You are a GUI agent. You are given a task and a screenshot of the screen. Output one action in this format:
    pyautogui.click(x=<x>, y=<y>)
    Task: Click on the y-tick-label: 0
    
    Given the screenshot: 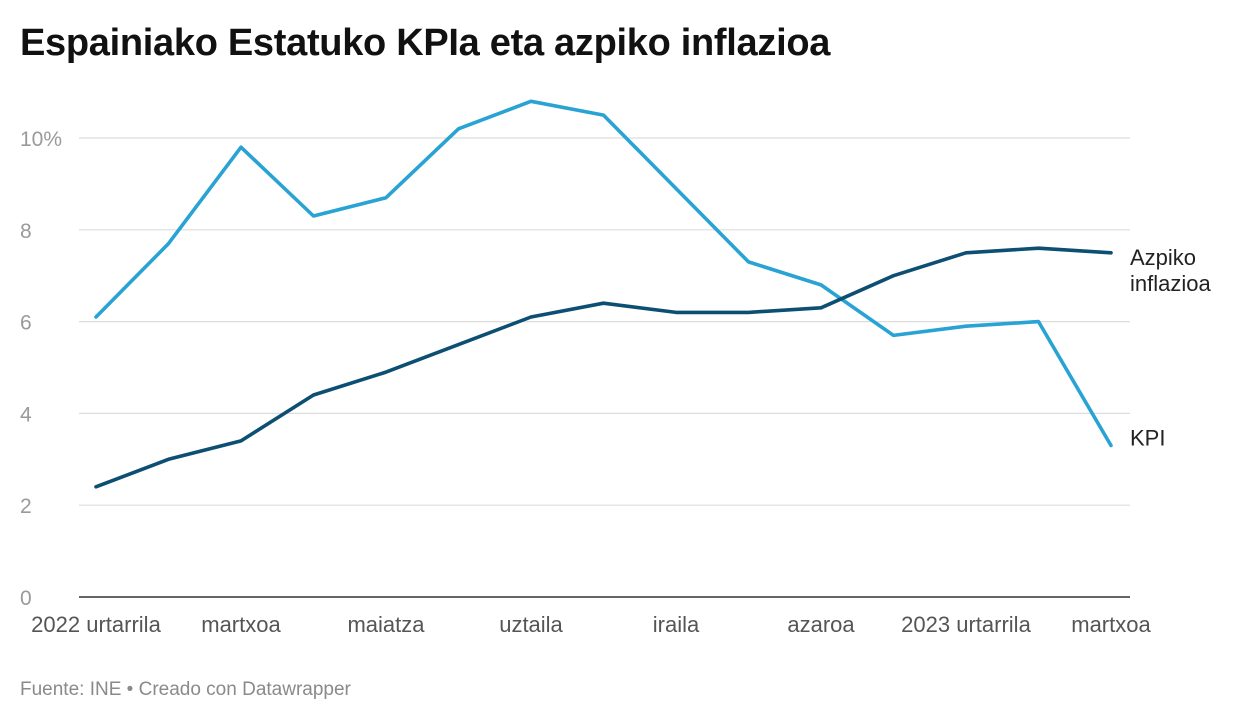 What is the action you would take?
    pyautogui.click(x=26, y=598)
    